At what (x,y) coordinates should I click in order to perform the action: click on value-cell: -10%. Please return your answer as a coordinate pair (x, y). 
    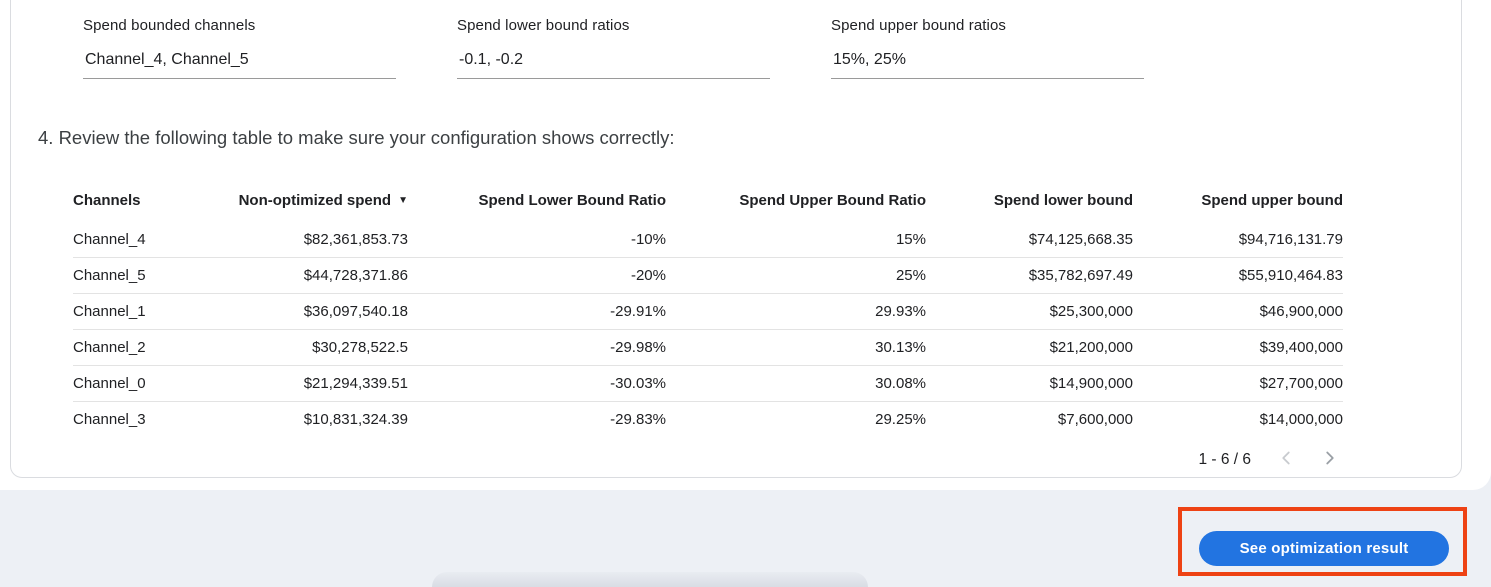
    Looking at the image, I should click on (537, 240).